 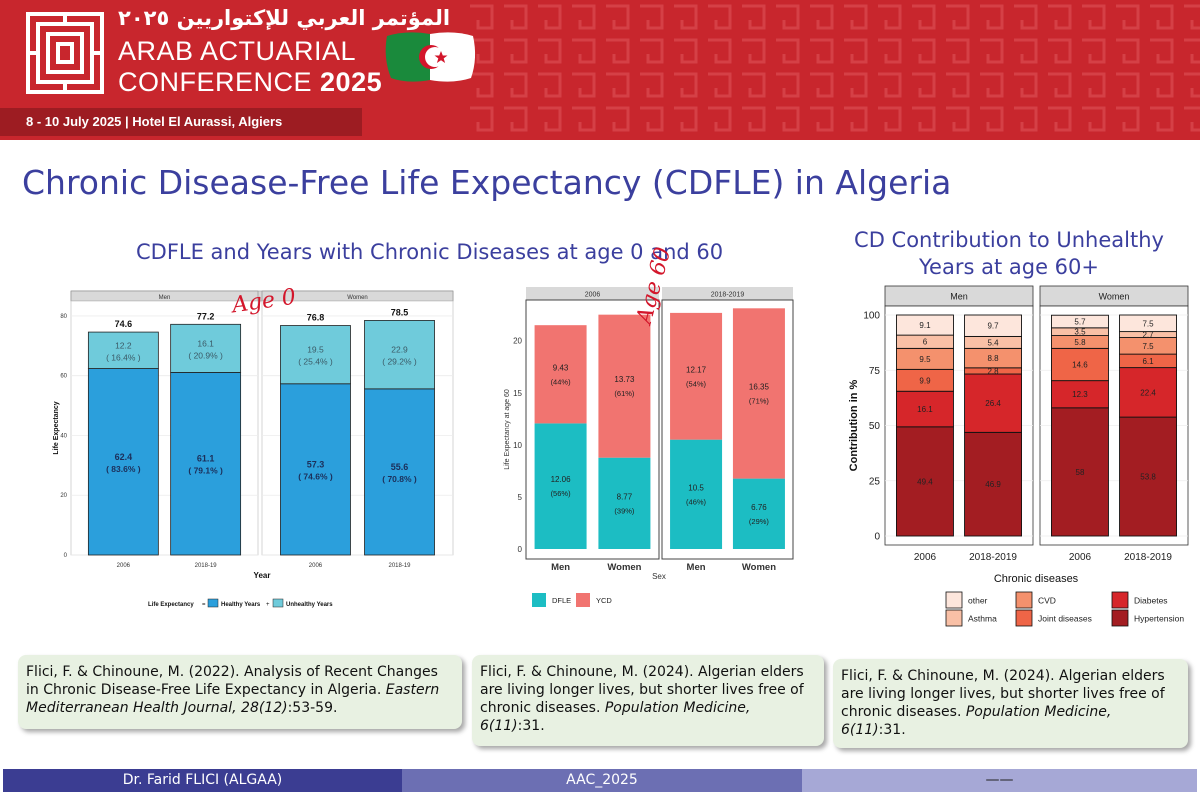 I want to click on bar-segment-hypertension, so click(x=925, y=481).